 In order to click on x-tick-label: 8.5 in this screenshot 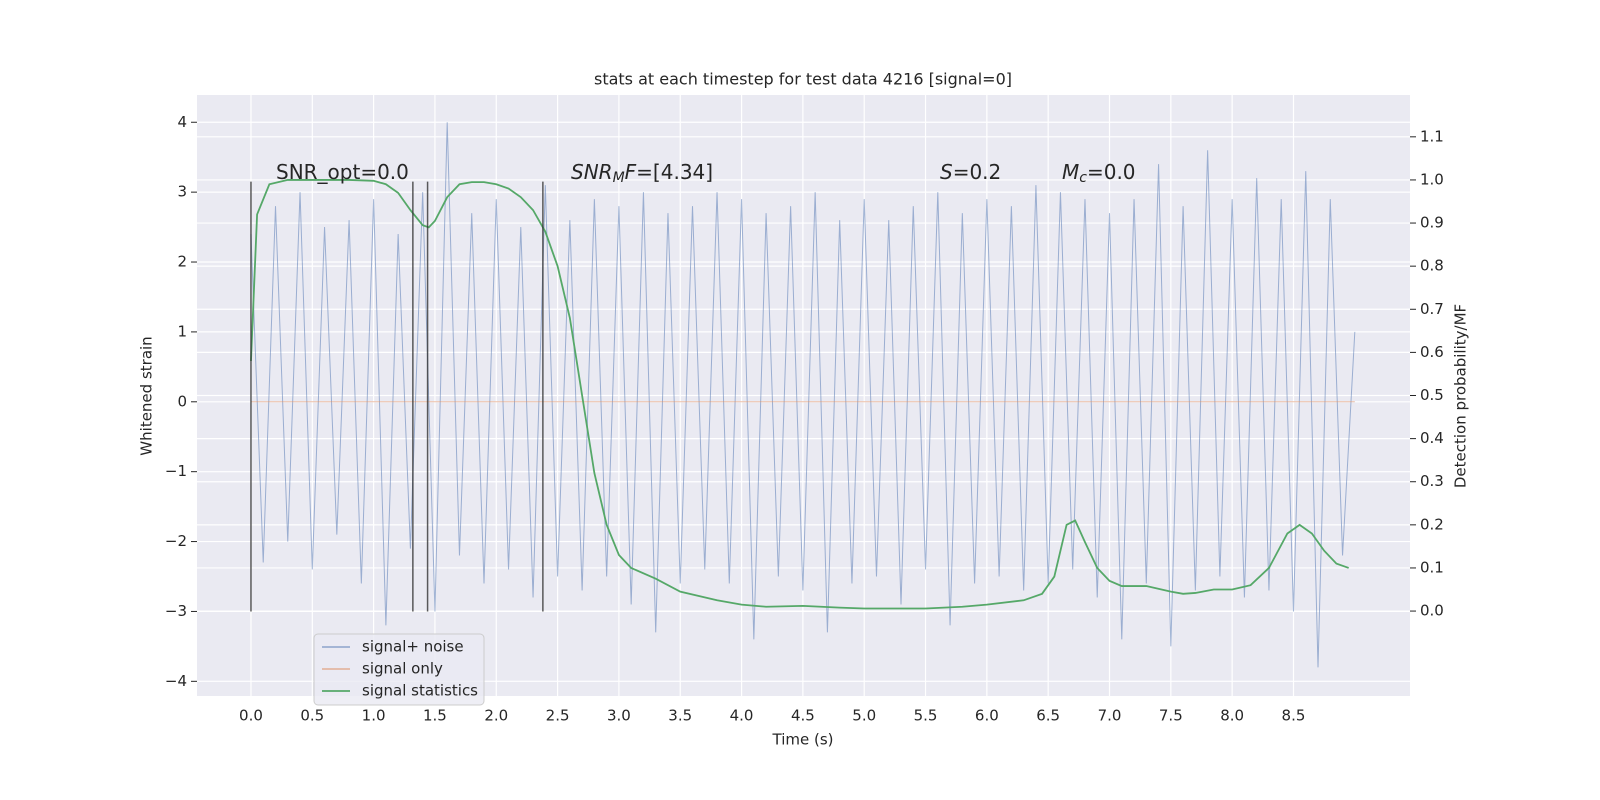, I will do `click(1294, 716)`.